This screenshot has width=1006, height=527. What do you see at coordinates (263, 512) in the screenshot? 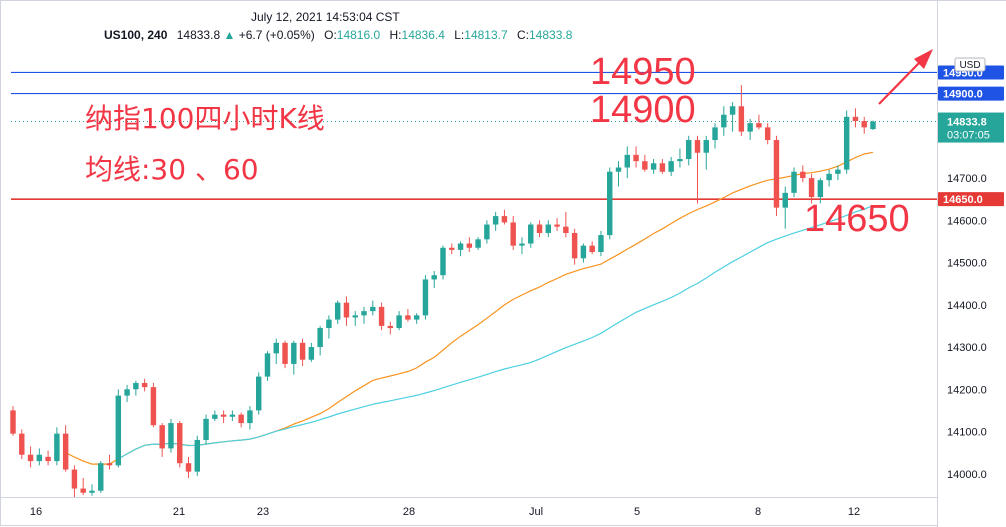
I see `time-tick-label: 23` at bounding box center [263, 512].